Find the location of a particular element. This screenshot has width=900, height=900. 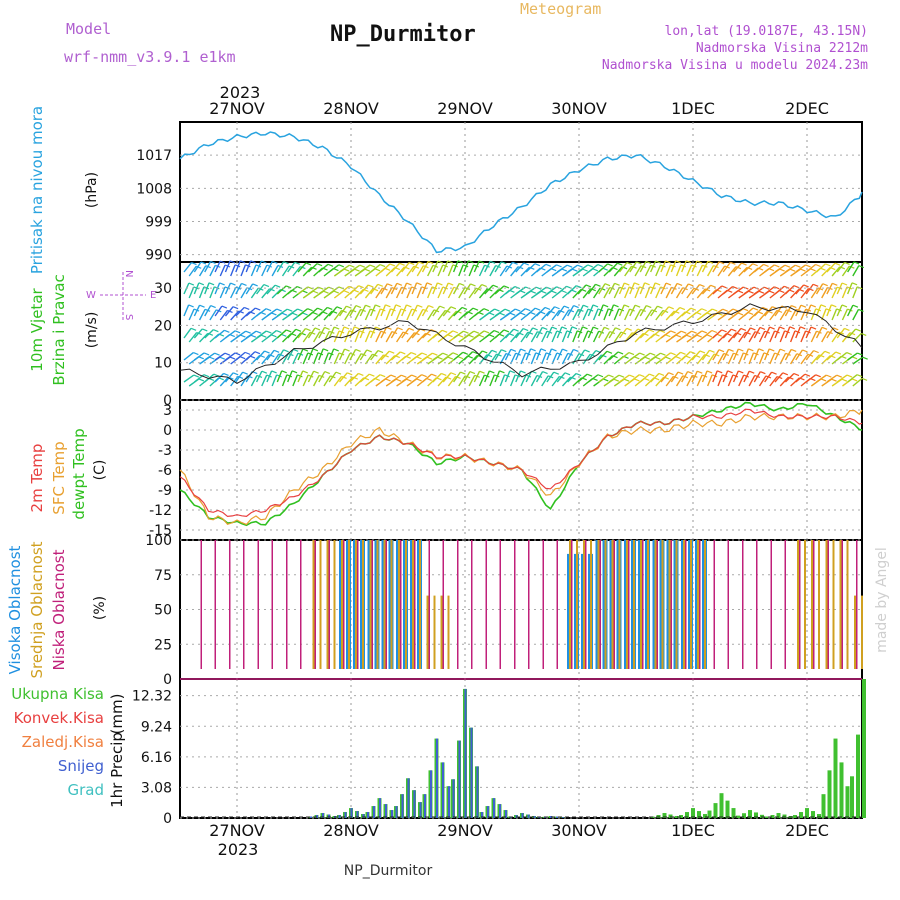

wind-barbs is located at coordinates (525, 323).